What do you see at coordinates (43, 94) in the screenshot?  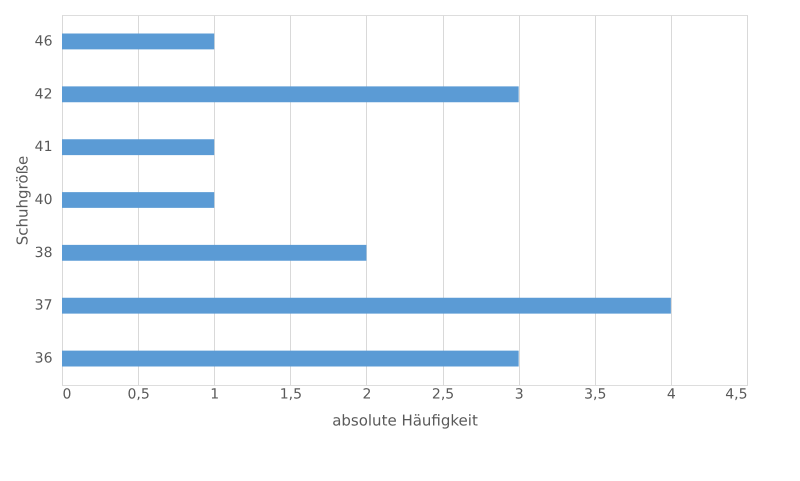 I see `y-tick-label: 42` at bounding box center [43, 94].